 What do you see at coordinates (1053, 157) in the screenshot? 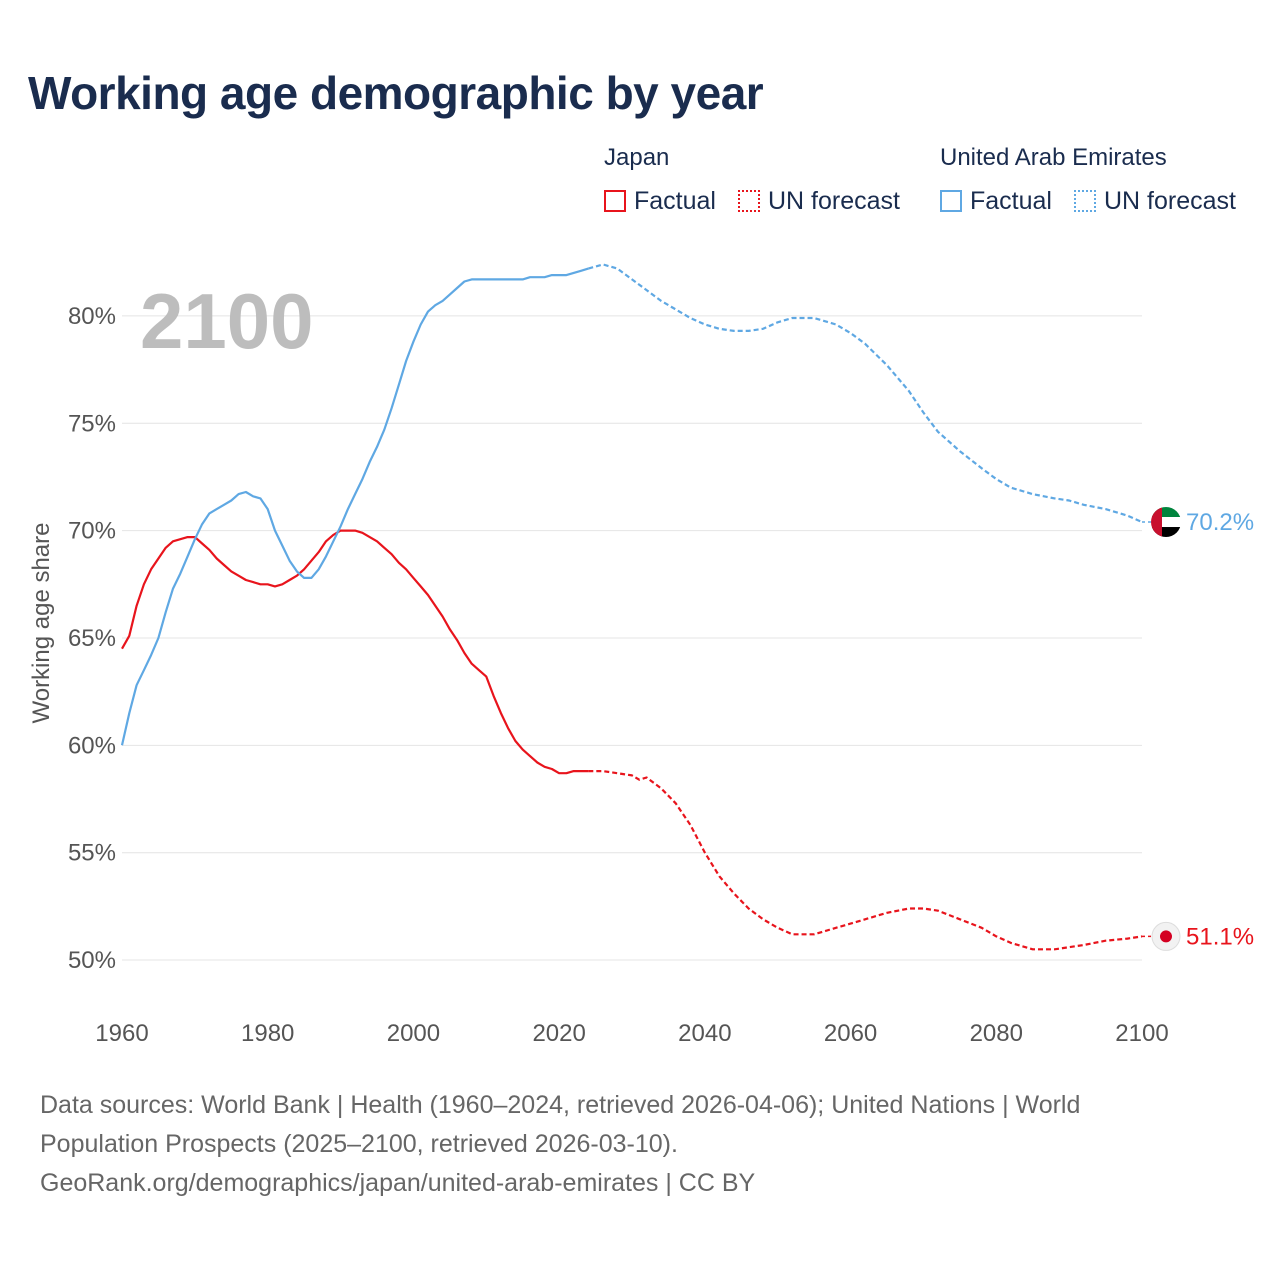
I see `legend-uae-title: United Arab Emirates` at bounding box center [1053, 157].